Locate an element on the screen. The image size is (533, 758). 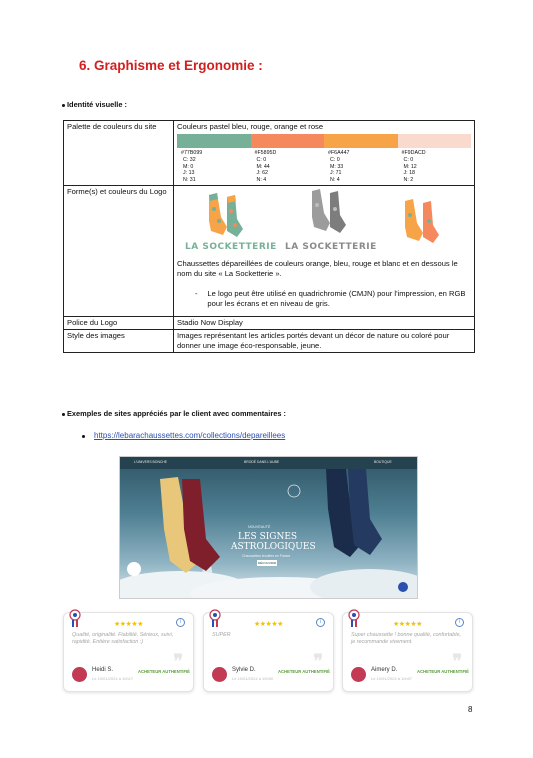
color-socks-icon is located at coordinates (226, 214).